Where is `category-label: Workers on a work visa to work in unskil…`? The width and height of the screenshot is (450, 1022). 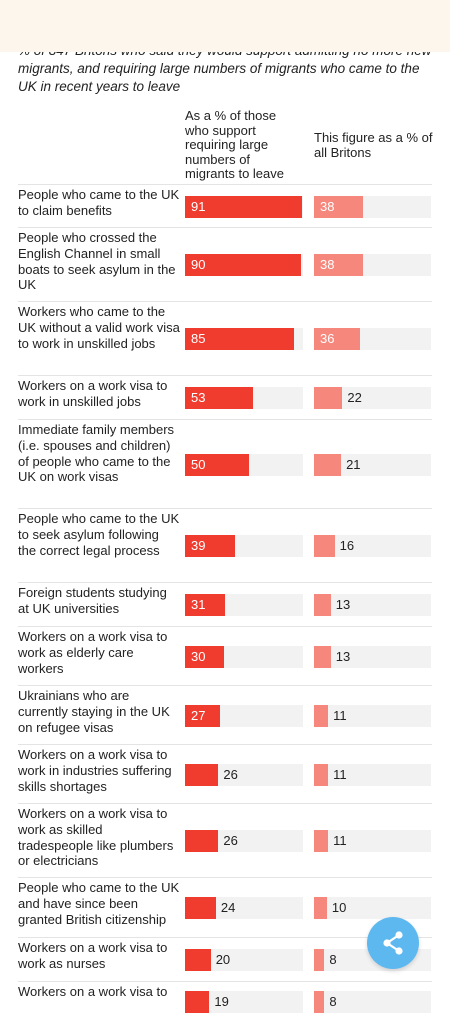 category-label: Workers on a work visa to work in unskil… is located at coordinates (93, 393).